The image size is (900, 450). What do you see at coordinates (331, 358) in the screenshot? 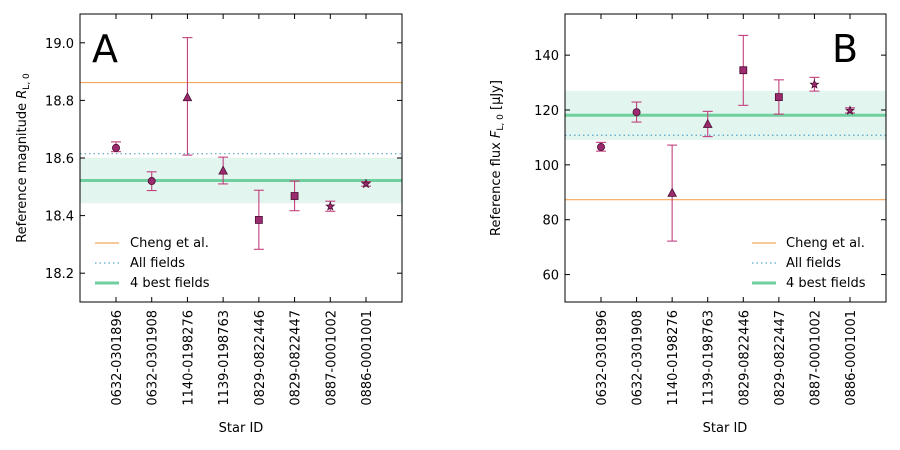
I see `x-tick-label-a: 0887-0001002` at bounding box center [331, 358].